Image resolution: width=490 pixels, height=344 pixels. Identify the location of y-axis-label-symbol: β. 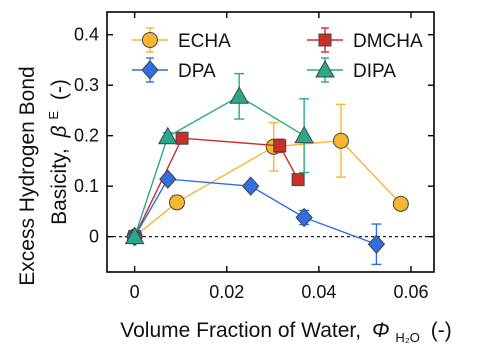
(59, 131).